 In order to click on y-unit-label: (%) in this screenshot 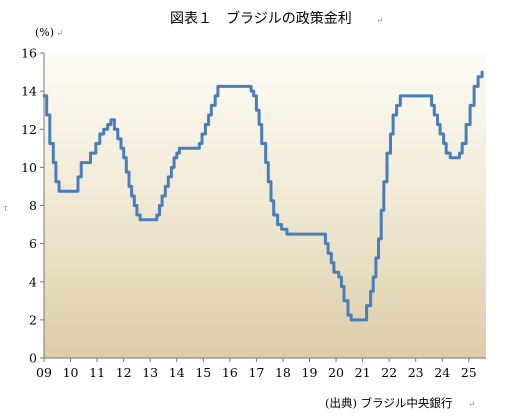, I will do `click(44, 32)`.